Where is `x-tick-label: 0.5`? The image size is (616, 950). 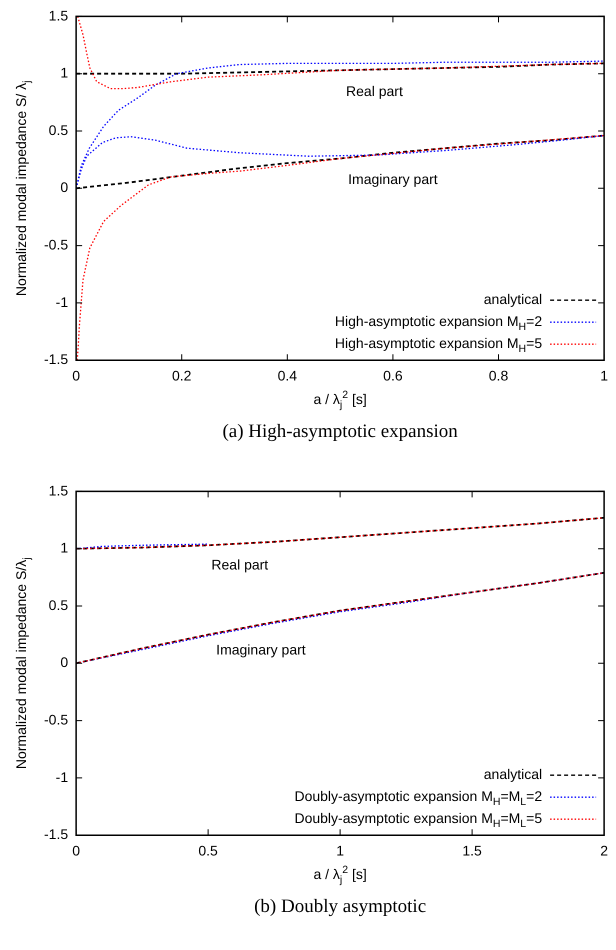 x-tick-label: 0.5 is located at coordinates (208, 850).